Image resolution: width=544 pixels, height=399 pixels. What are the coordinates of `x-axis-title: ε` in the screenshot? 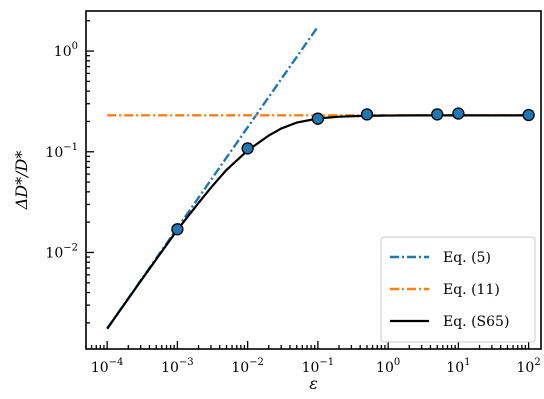 It's located at (313, 383).